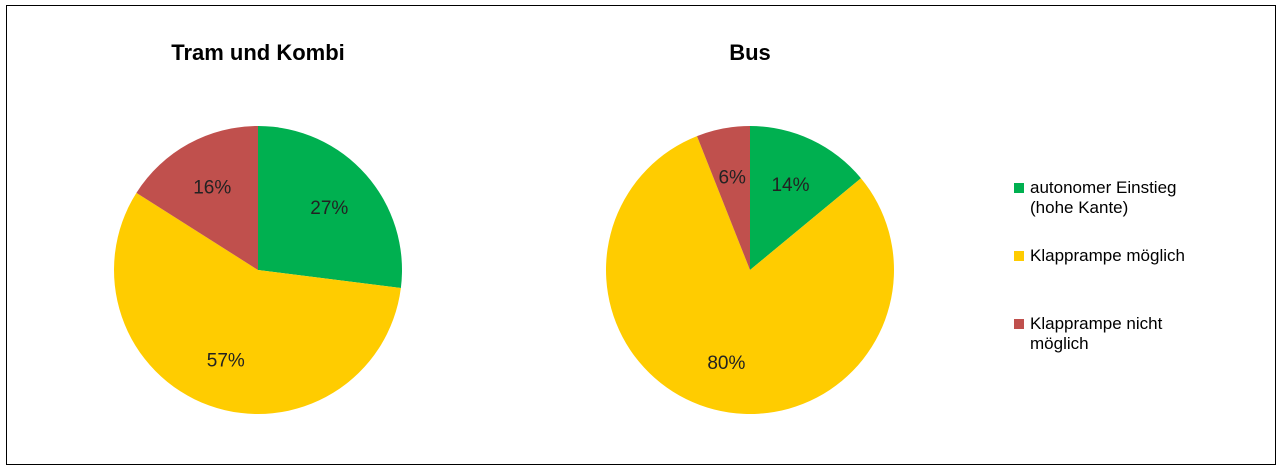 The width and height of the screenshot is (1283, 470). Describe the element at coordinates (258, 52) in the screenshot. I see `pie-title-tram: Tram und Kombi` at that location.